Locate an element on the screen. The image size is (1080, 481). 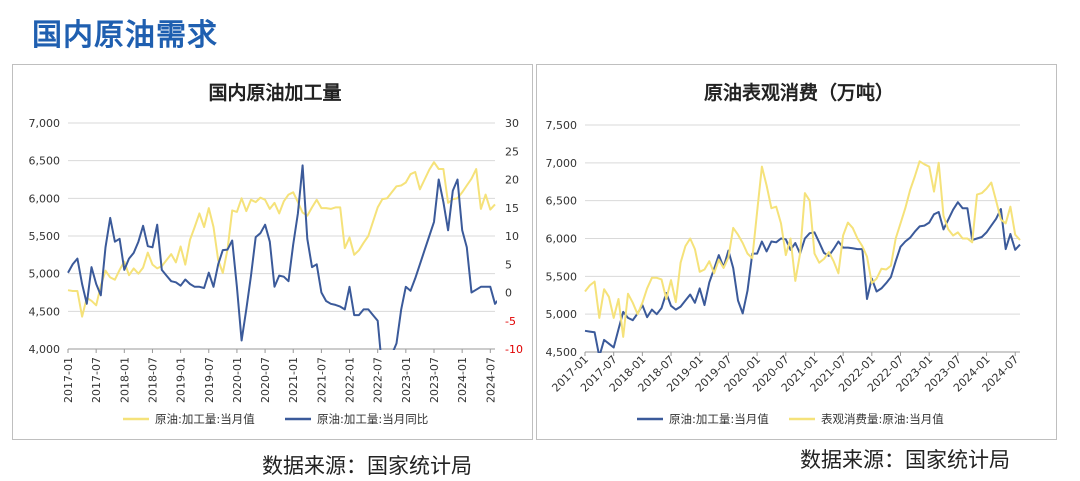
x-tick-label: 2017-01 is located at coordinates (68, 380).